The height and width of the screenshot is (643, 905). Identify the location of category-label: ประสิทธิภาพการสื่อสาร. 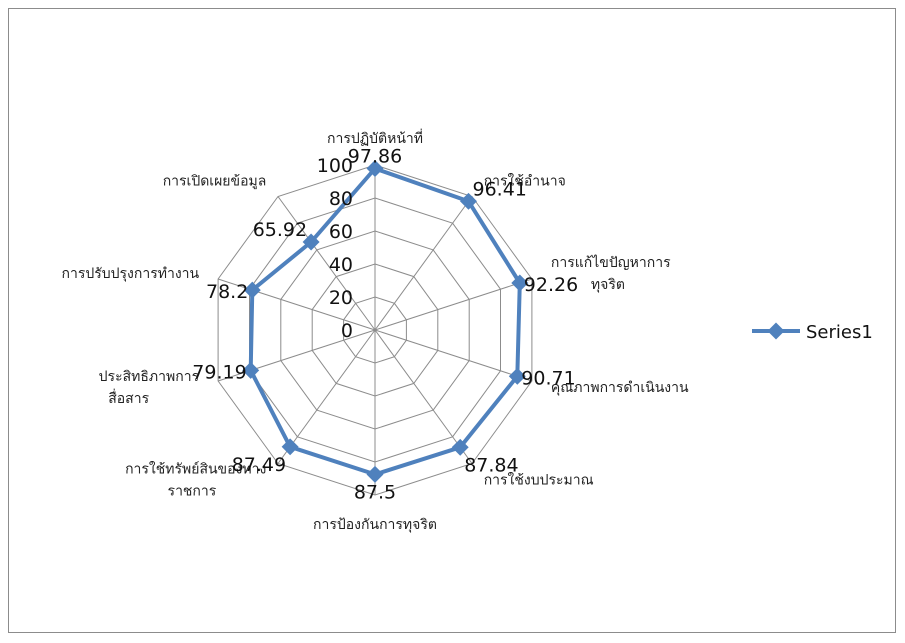
(149, 388).